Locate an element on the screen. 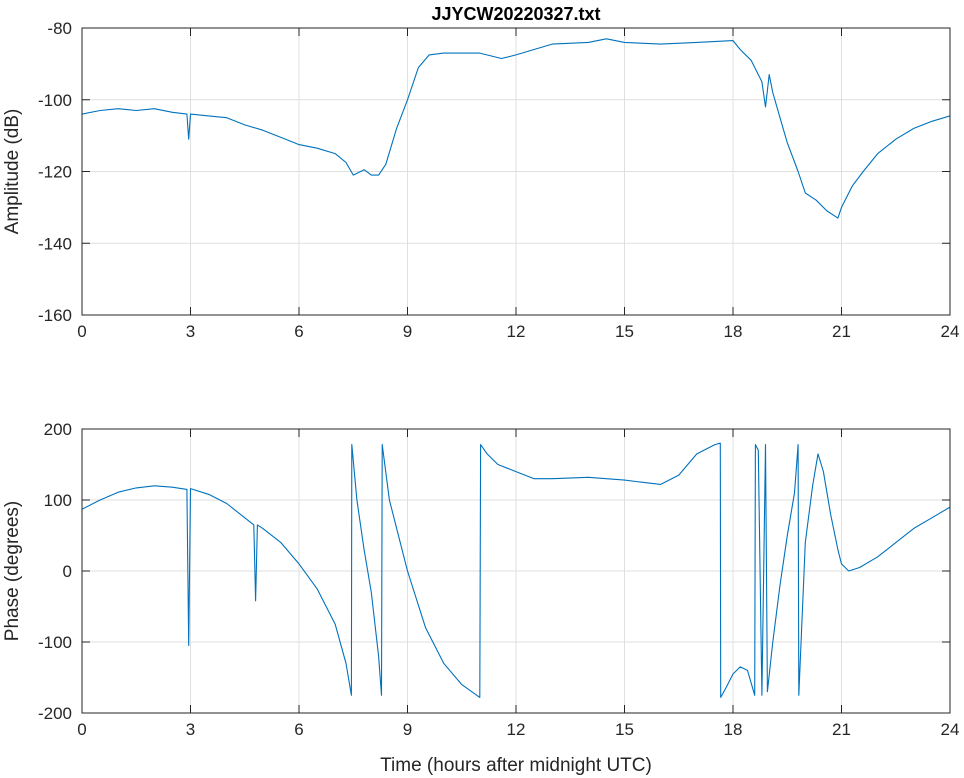  phase-x-tick-label: 6 is located at coordinates (298, 729).